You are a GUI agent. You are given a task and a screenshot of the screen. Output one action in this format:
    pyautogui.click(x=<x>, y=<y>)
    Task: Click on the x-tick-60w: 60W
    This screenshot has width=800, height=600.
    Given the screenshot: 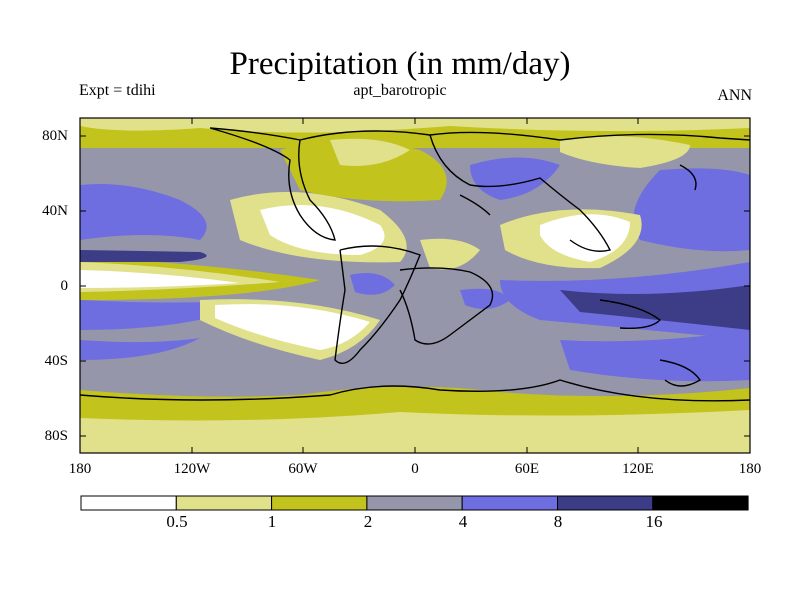 What is the action you would take?
    pyautogui.click(x=303, y=469)
    